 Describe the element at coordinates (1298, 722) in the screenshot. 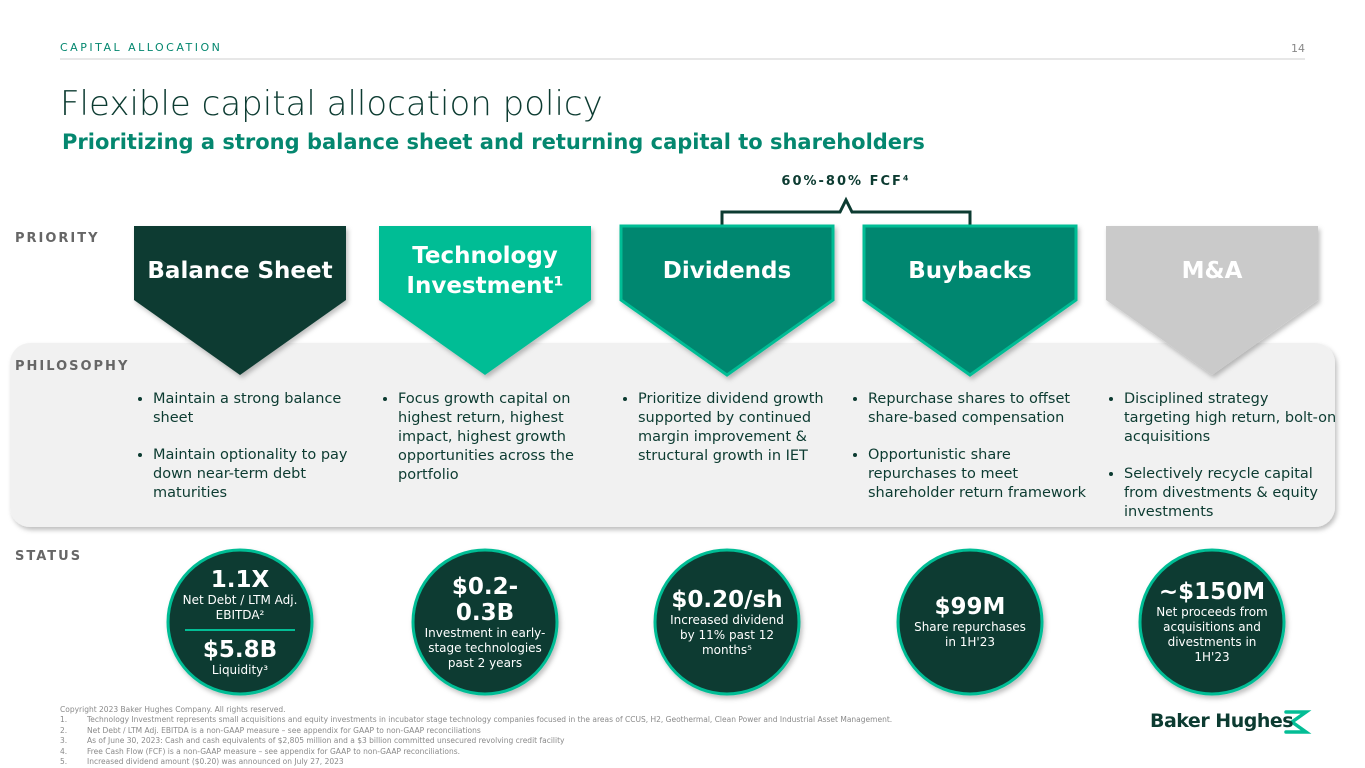

I see `logo-icon` at that location.